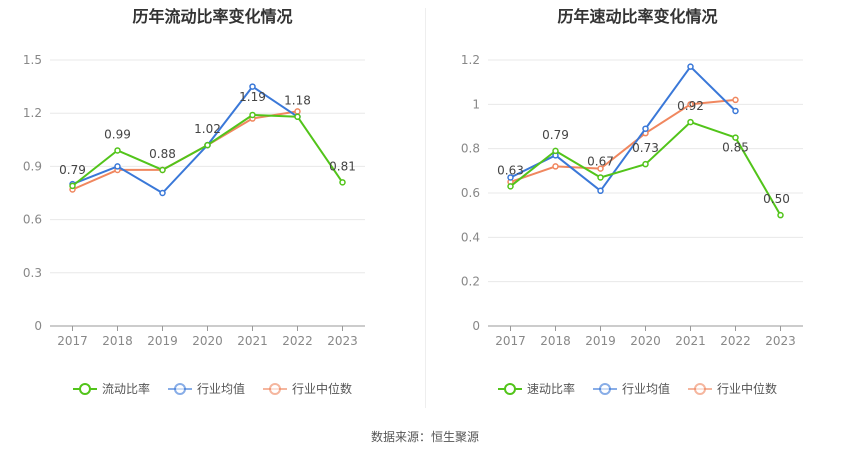 The height and width of the screenshot is (459, 850). Describe the element at coordinates (470, 237) in the screenshot. I see `y-tick-label: 0.4` at that location.